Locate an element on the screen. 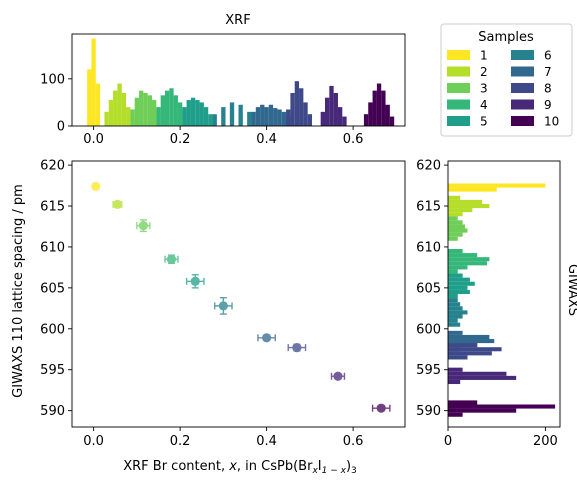 Image resolution: width=577 pixels, height=483 pixels. xrf-frame is located at coordinates (238, 80).